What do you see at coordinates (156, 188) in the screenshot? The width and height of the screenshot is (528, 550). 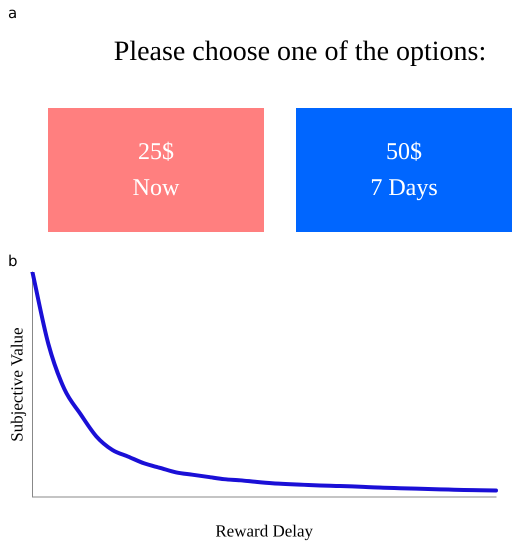 I see `text: Now` at bounding box center [156, 188].